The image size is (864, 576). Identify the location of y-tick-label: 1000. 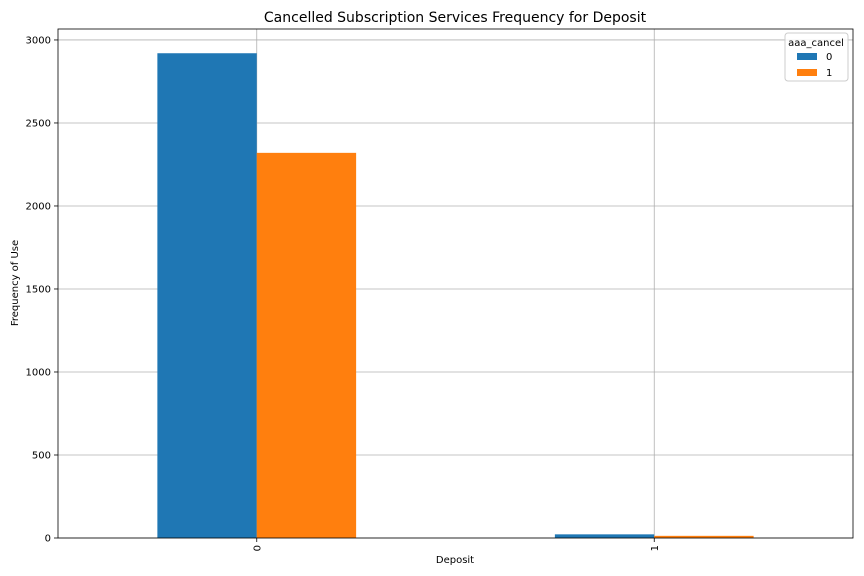
(38, 372).